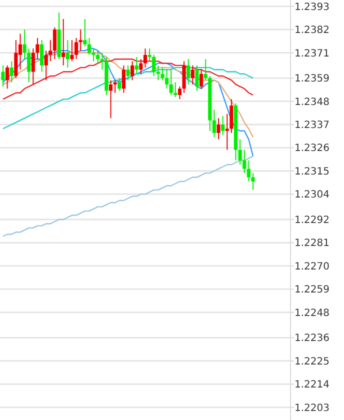 This screenshot has height=420, width=344. Describe the element at coordinates (312, 385) in the screenshot. I see `y-tick-label: 1.2214` at that location.